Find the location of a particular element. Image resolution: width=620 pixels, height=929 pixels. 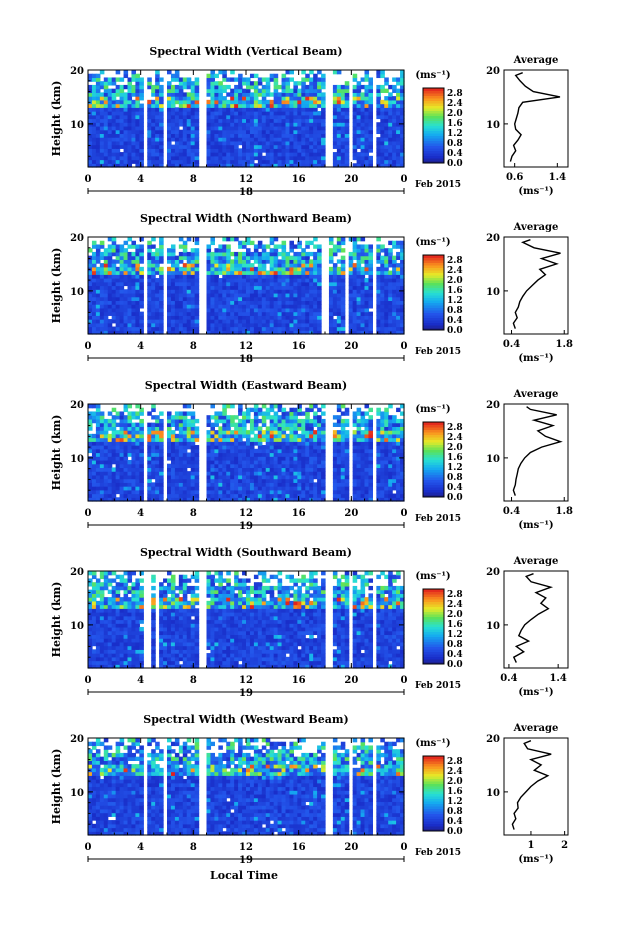

average-title: Average is located at coordinates (536, 227).